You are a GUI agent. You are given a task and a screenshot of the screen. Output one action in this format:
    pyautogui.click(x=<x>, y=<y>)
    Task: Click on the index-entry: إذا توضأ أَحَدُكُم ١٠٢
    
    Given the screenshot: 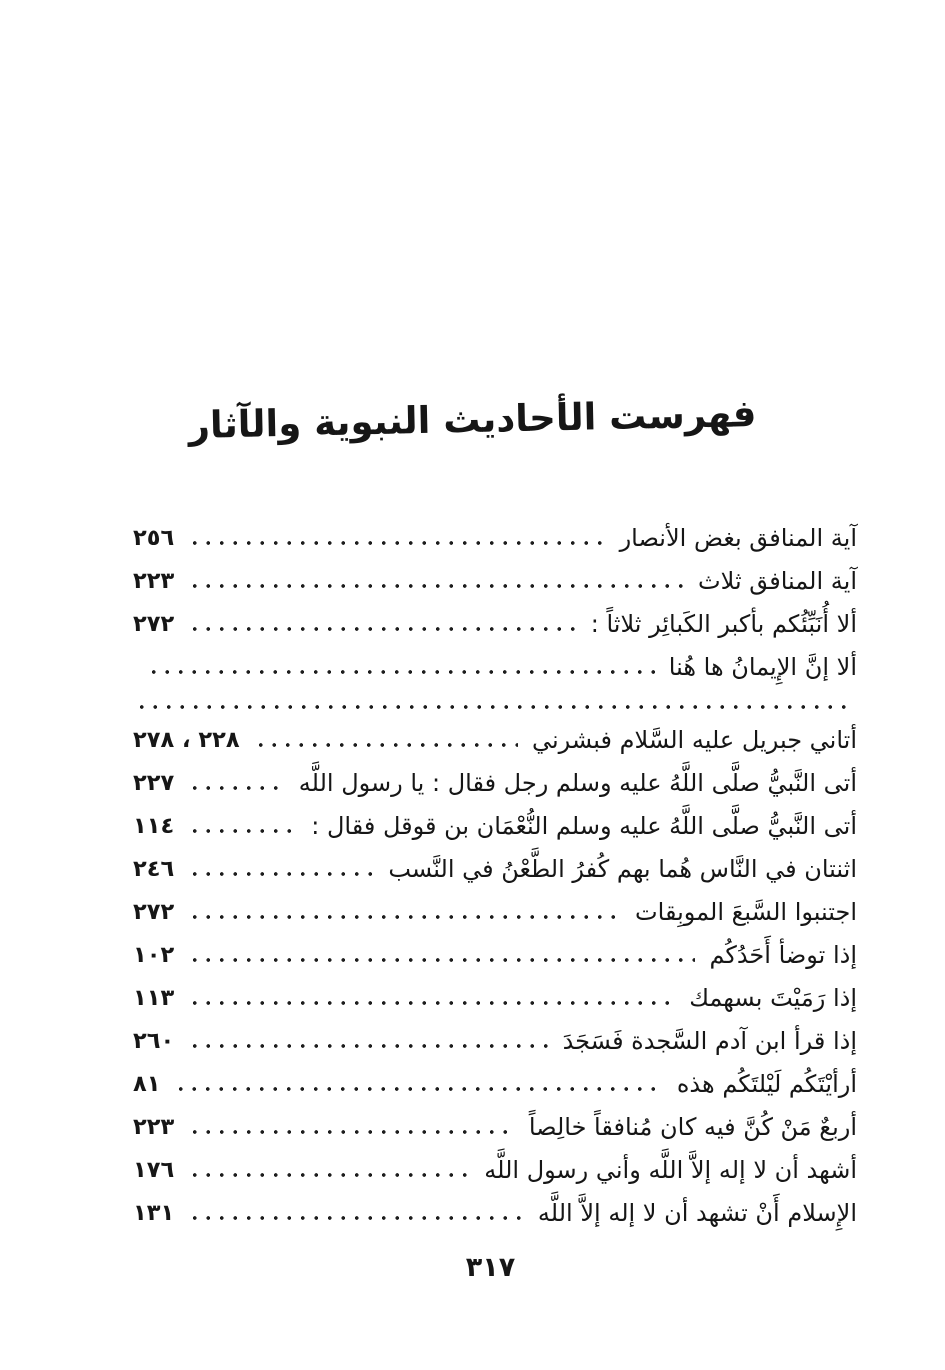 What is the action you would take?
    pyautogui.click(x=495, y=954)
    